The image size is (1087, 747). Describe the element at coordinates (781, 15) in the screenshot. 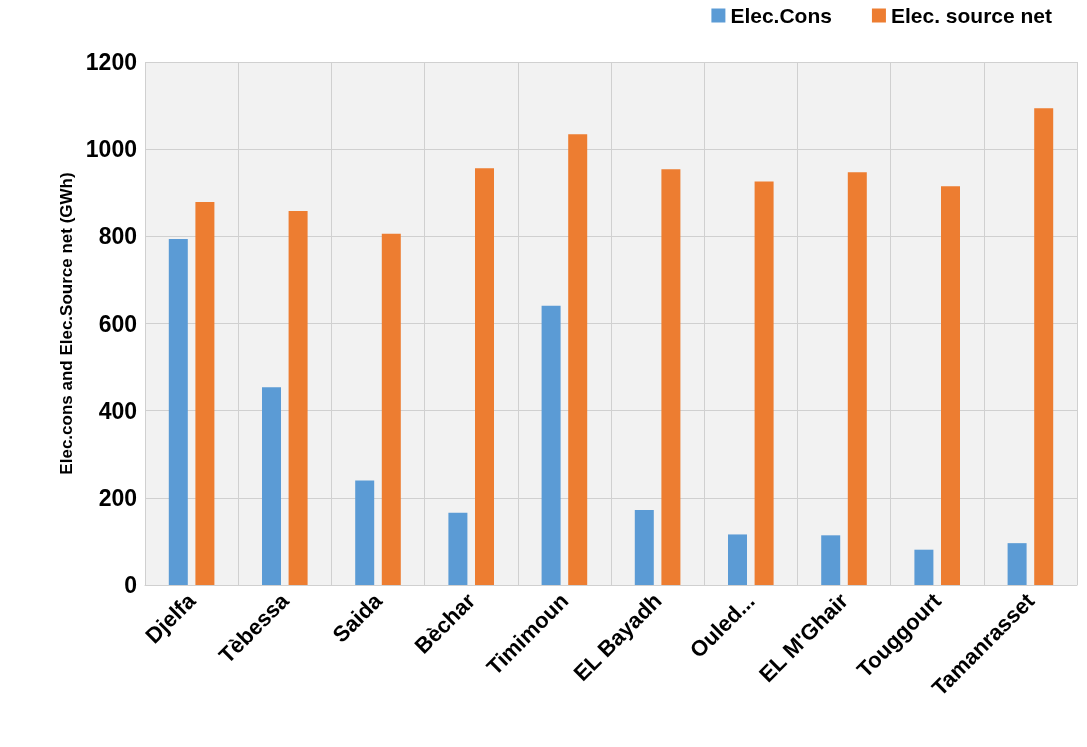

I see `legend-label: Elec.Cons` at that location.